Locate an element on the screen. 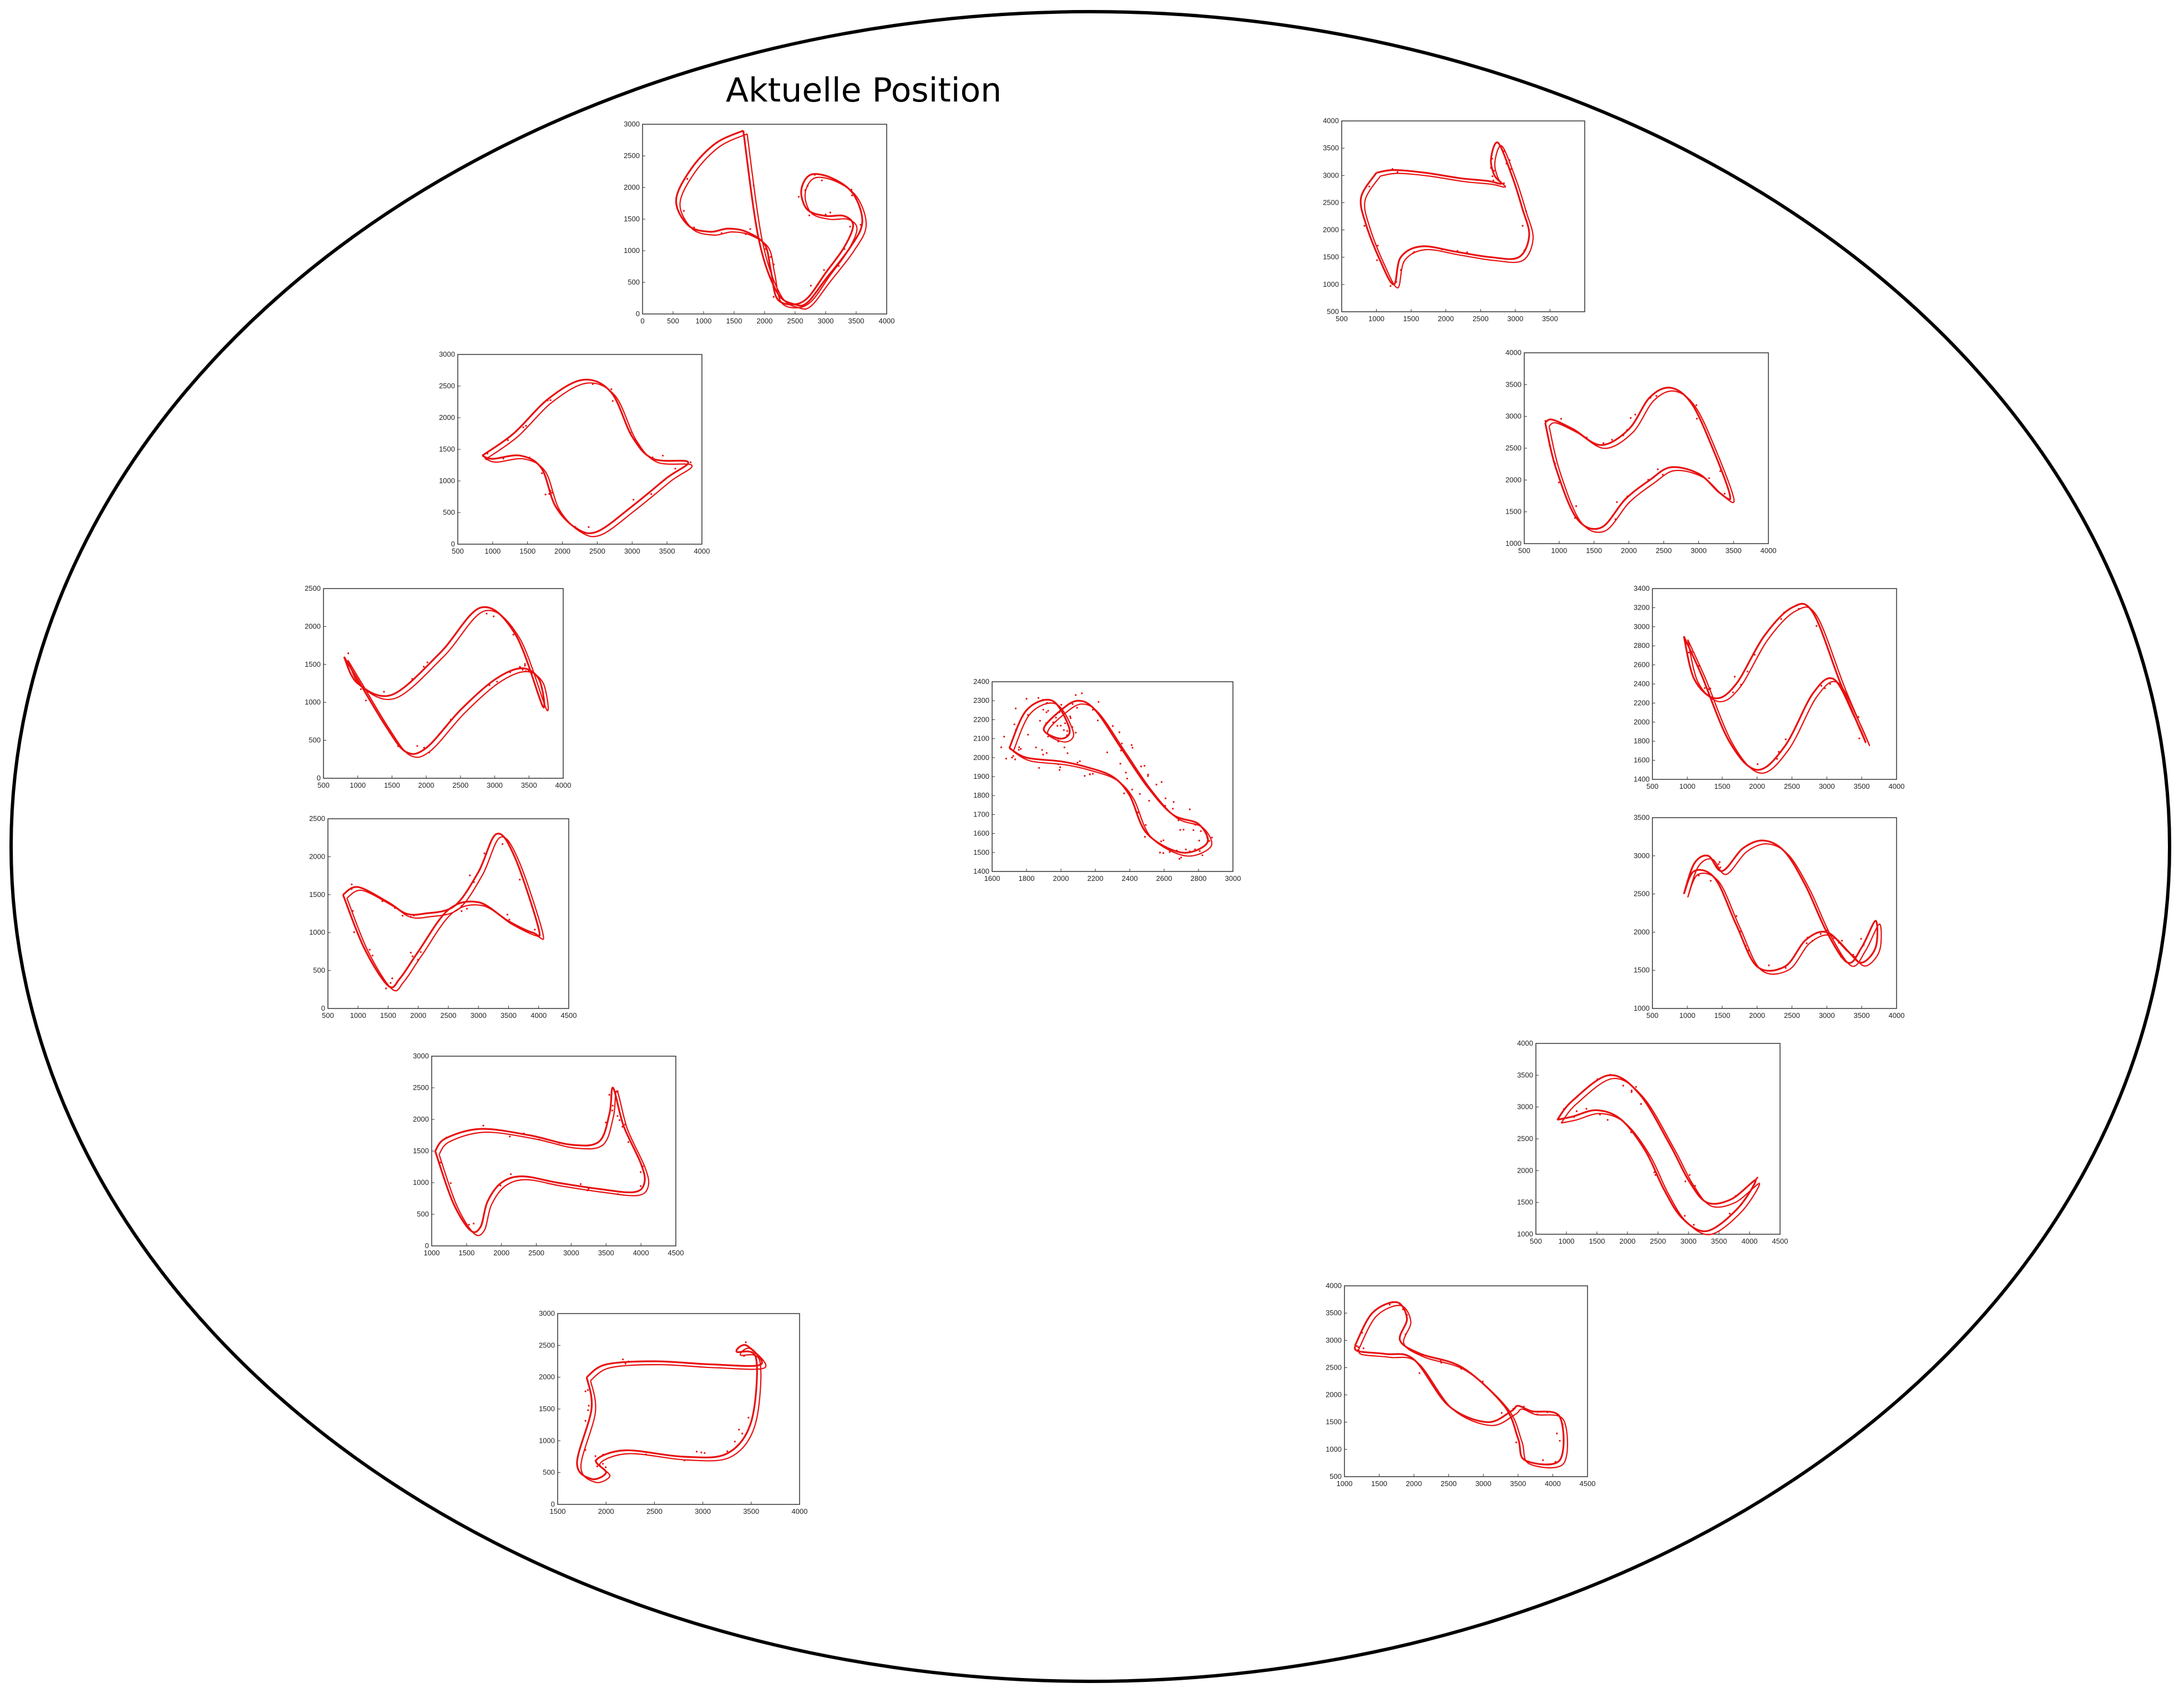 The height and width of the screenshot is (1693, 2184). x-tick-label: 2000 is located at coordinates (1061, 878).